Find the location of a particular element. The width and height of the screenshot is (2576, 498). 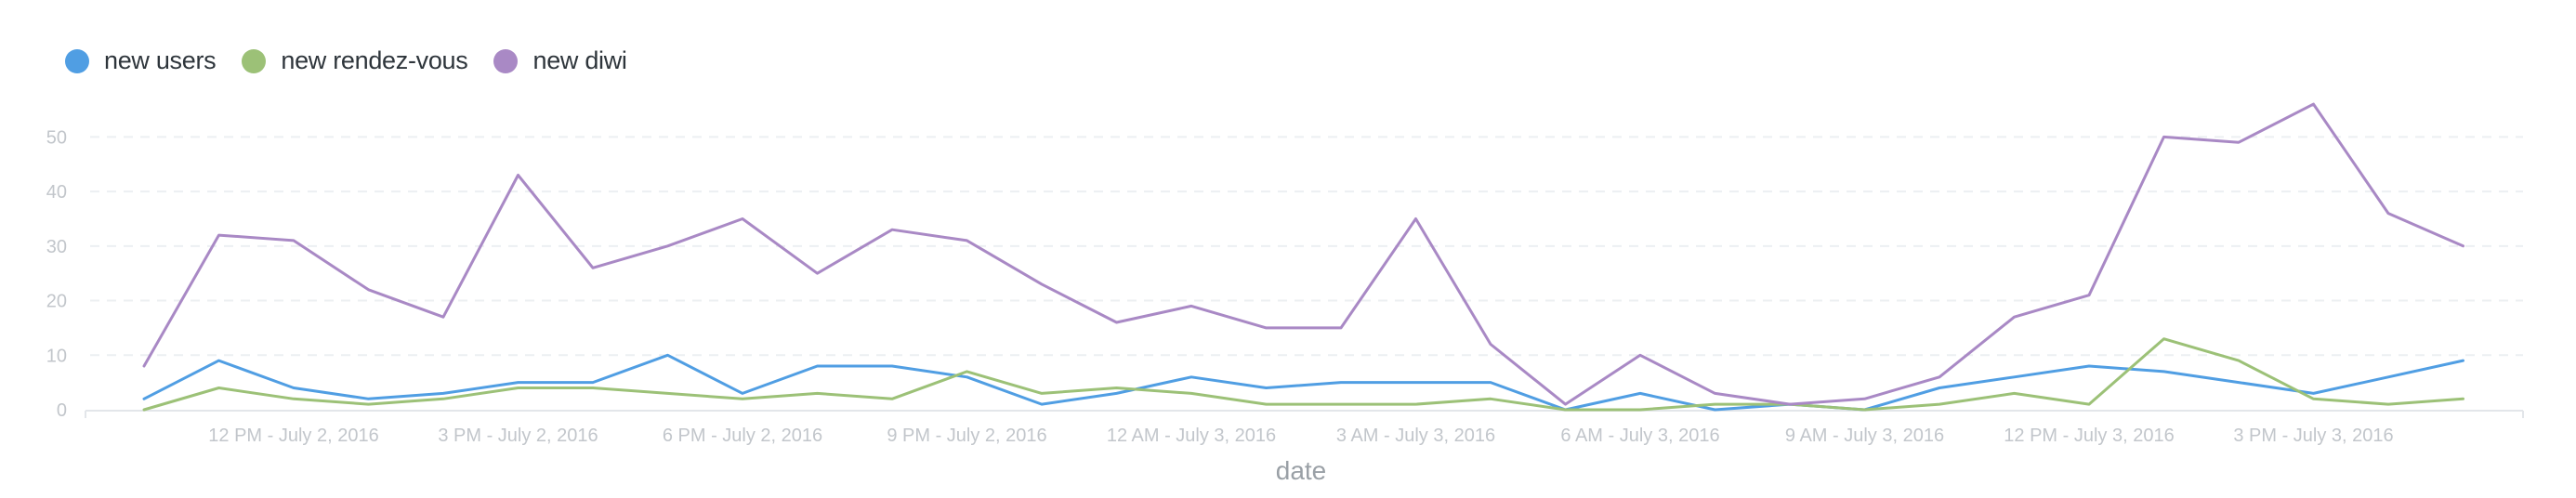

x-tick-label: 3 PM - July 3, 2016 is located at coordinates (2313, 436).